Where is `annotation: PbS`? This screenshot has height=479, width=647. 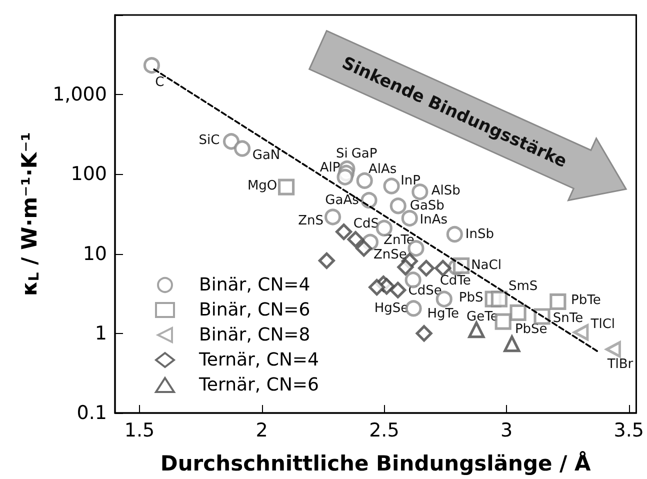 annotation: PbS is located at coordinates (471, 298).